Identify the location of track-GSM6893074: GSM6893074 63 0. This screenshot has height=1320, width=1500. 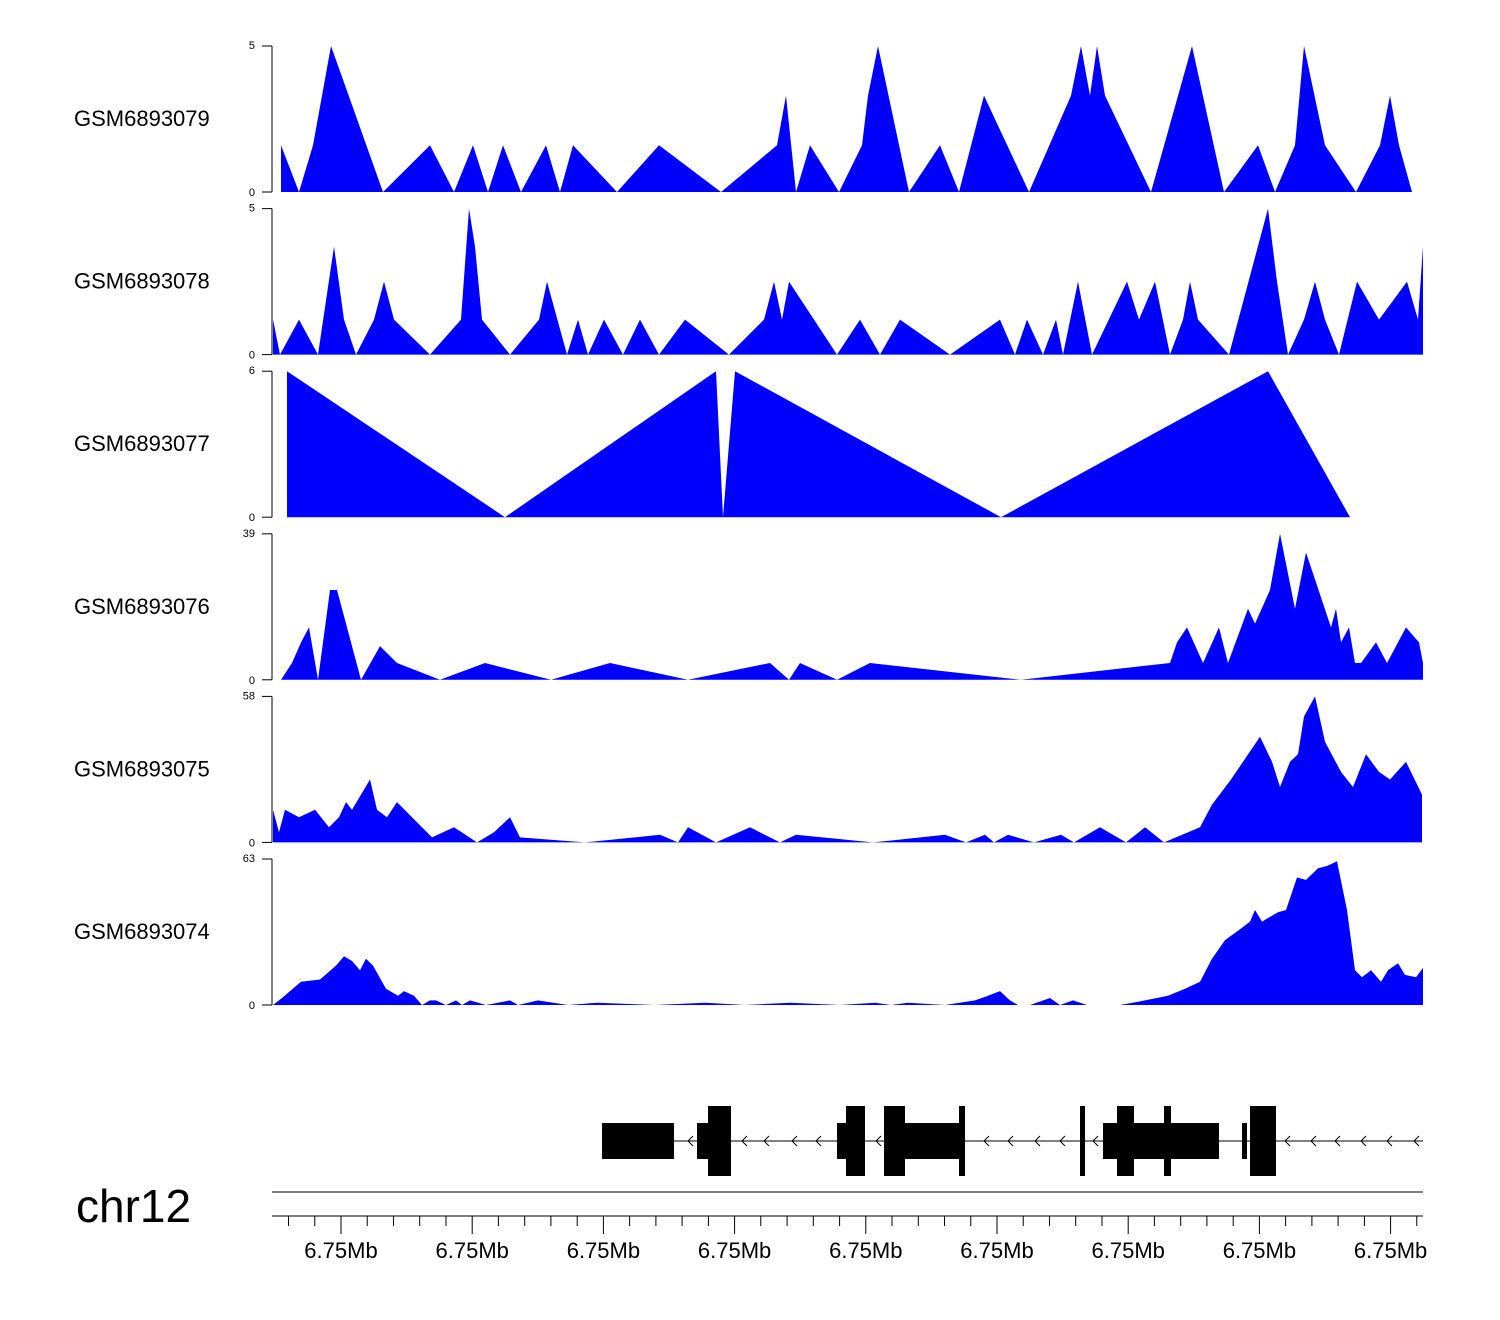
(748, 932).